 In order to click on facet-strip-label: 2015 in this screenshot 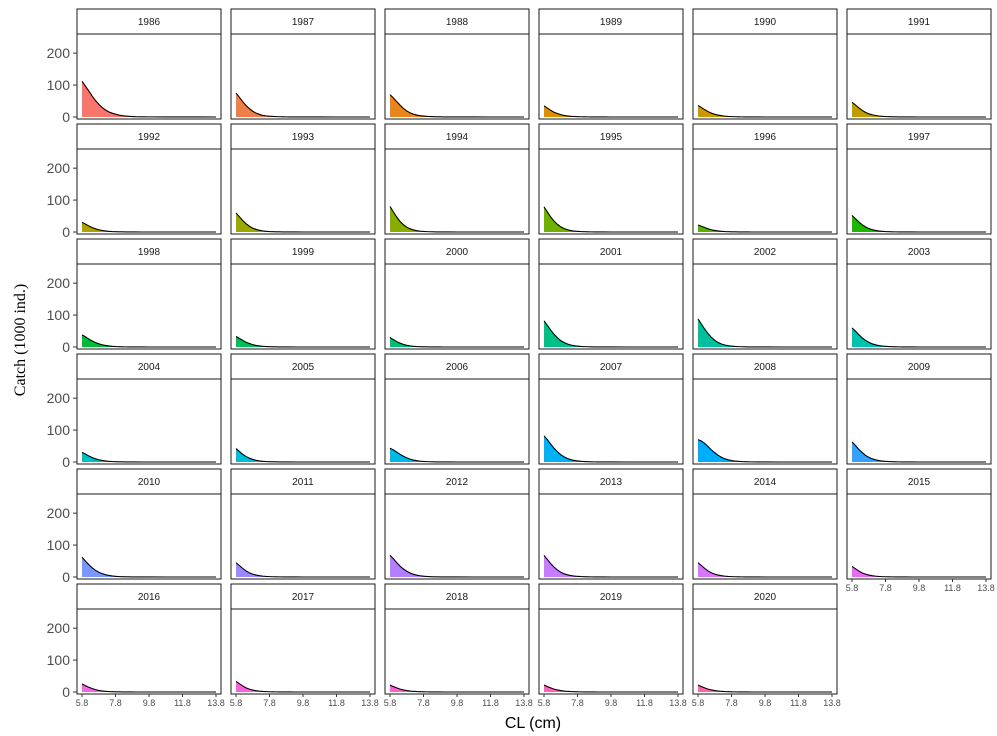, I will do `click(919, 482)`.